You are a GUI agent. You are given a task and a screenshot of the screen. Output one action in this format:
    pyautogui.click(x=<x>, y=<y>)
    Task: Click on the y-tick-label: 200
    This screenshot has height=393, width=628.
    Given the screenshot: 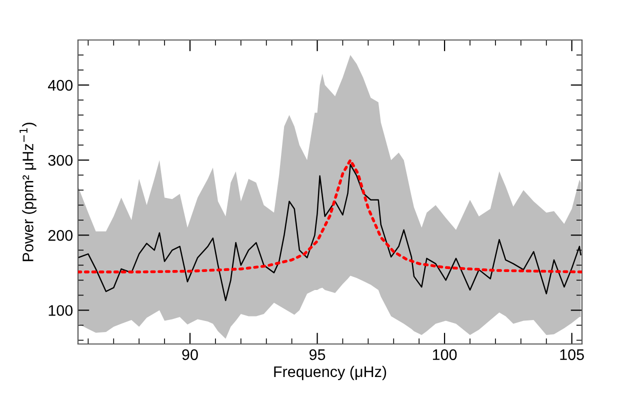 What is the action you would take?
    pyautogui.click(x=60, y=235)
    